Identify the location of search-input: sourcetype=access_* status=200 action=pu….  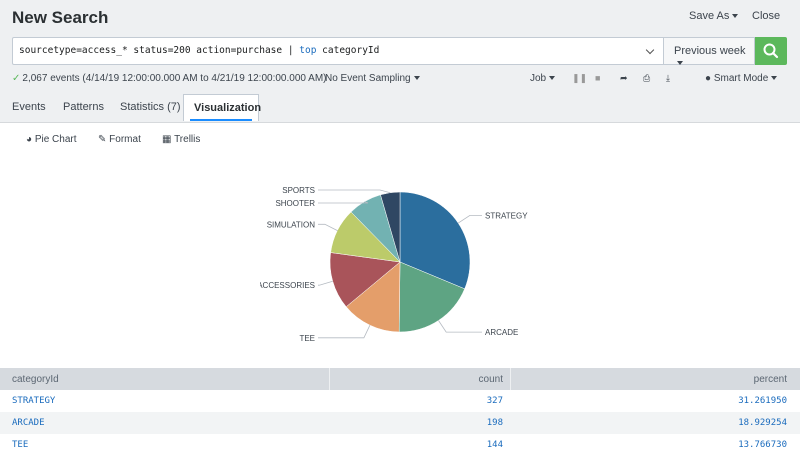
(338, 51).